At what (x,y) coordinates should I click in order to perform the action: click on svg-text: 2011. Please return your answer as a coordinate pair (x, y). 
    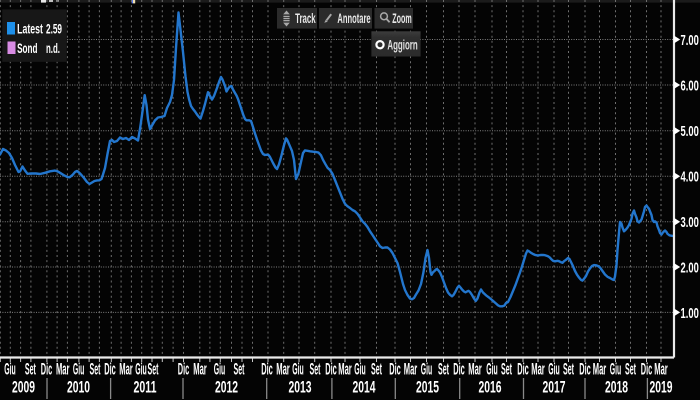
    Looking at the image, I should click on (145, 388).